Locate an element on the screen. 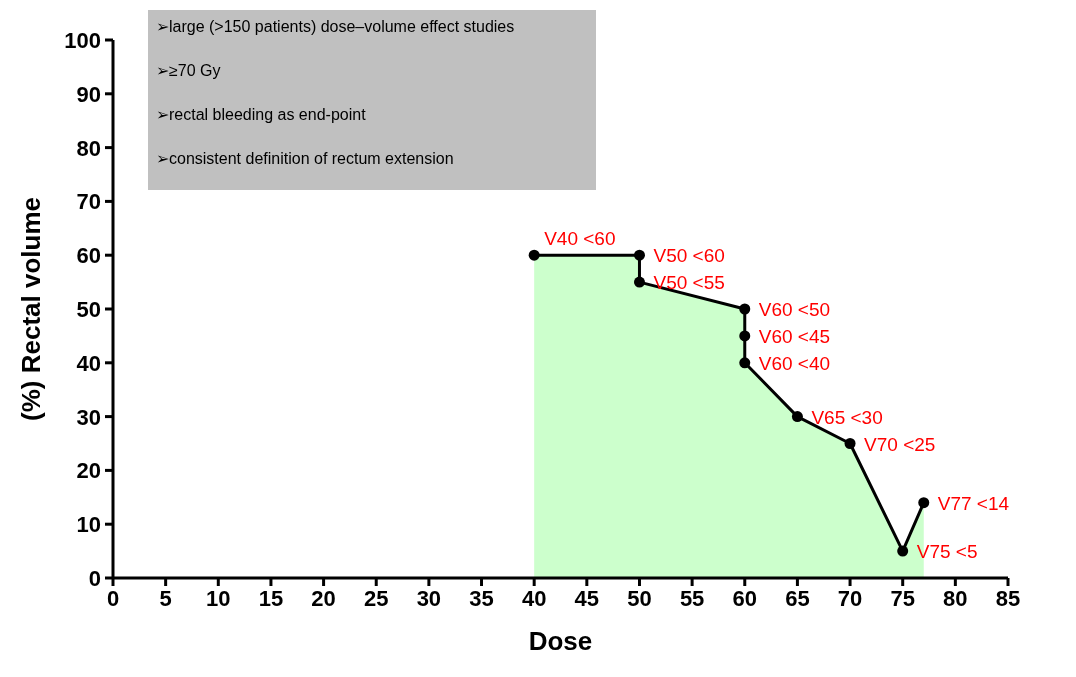 The height and width of the screenshot is (677, 1076). x-tick-label: 65 is located at coordinates (797, 598).